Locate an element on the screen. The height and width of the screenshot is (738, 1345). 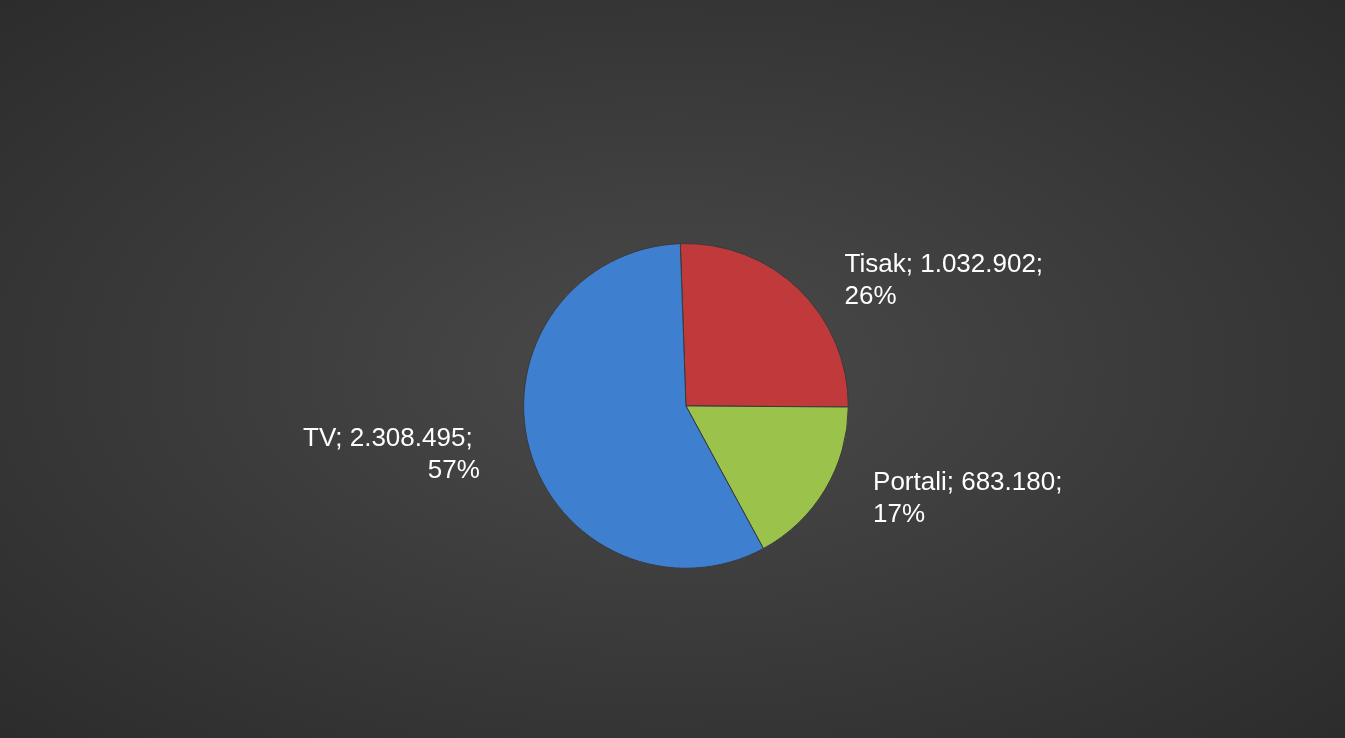
slice-label: Tisak; 1.032.902; 26% is located at coordinates (947, 278).